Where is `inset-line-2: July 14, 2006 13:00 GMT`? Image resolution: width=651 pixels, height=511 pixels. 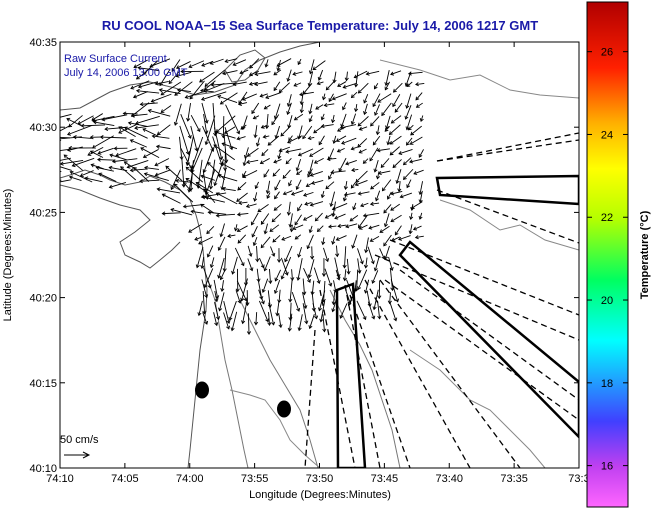
inset-line-2: July 14, 2006 13:00 GMT is located at coordinates (126, 73).